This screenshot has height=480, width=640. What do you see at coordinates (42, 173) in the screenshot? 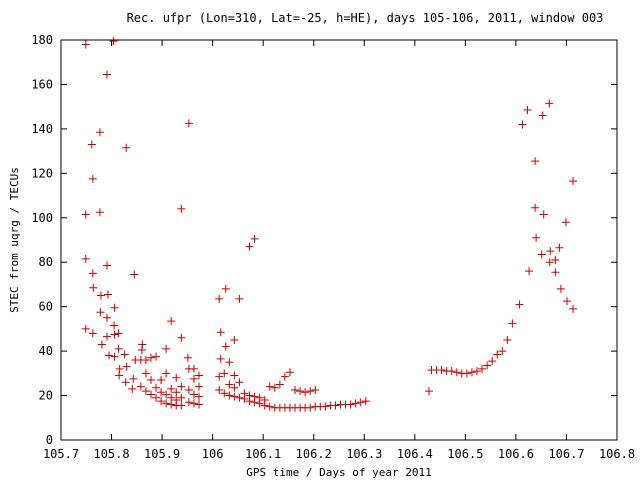
I see `y-tick-label: 120` at bounding box center [42, 173].